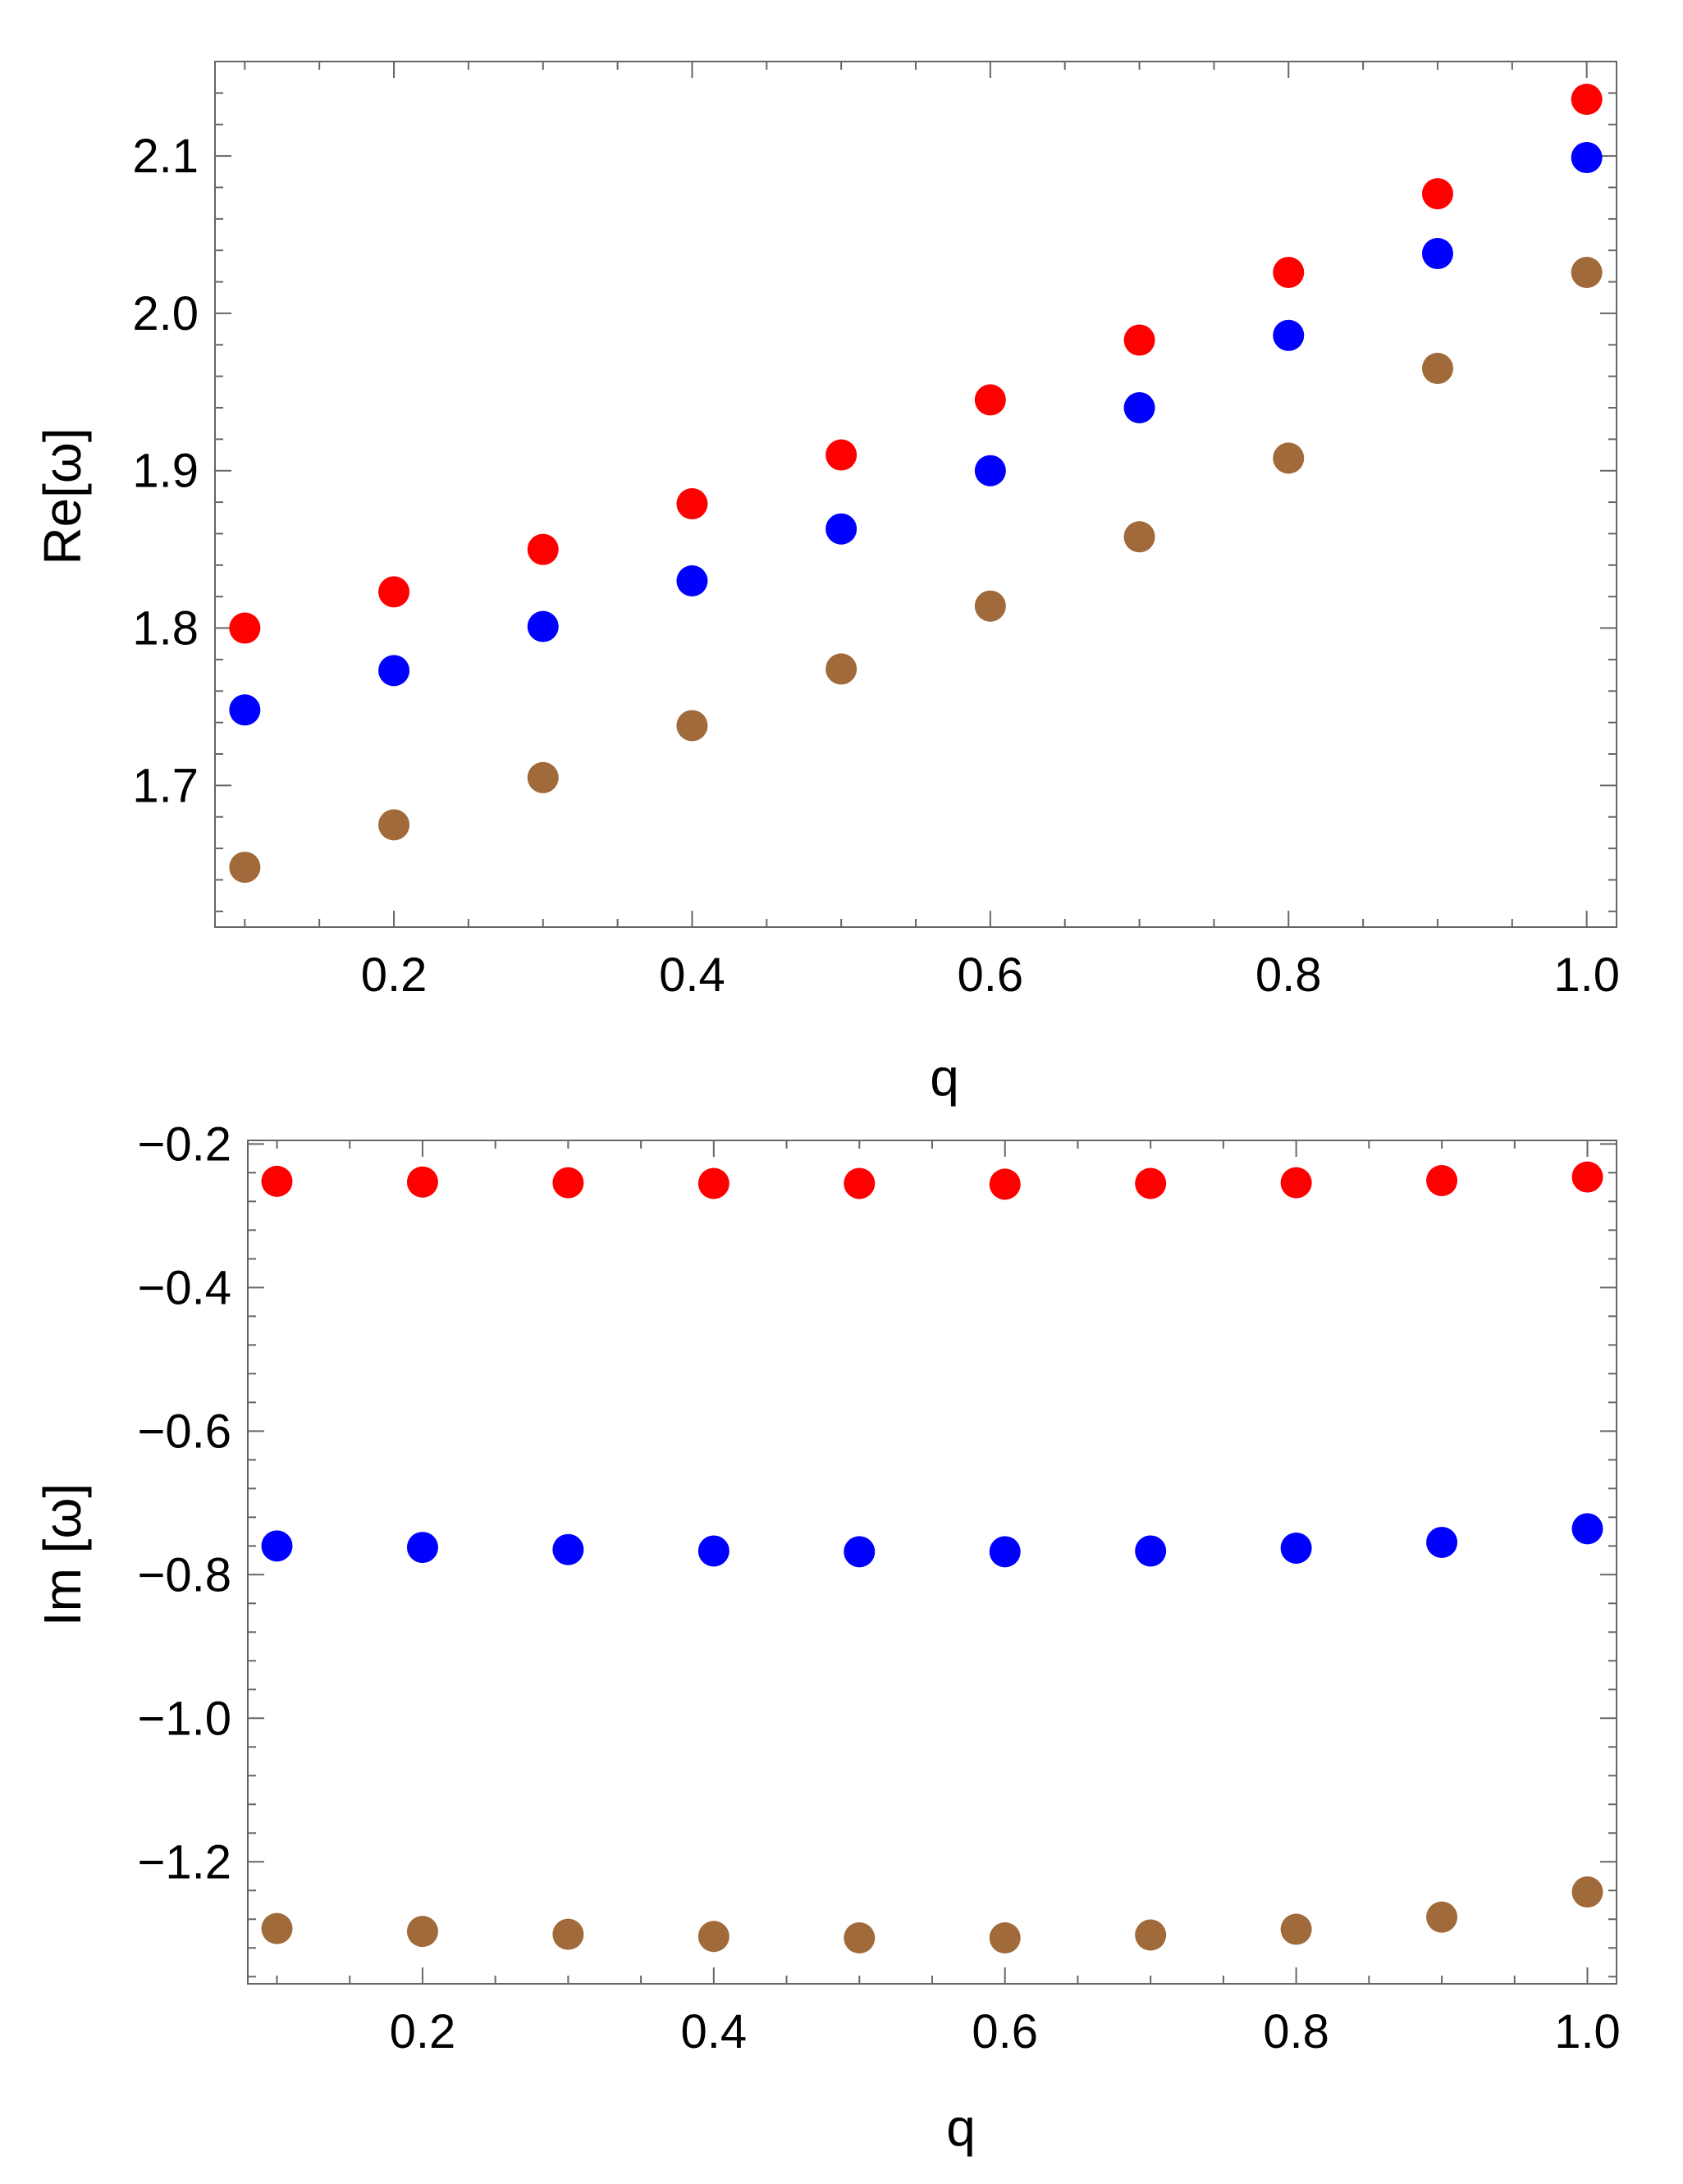  Describe the element at coordinates (185, 1144) in the screenshot. I see `y-tick-label: −0.2` at that location.